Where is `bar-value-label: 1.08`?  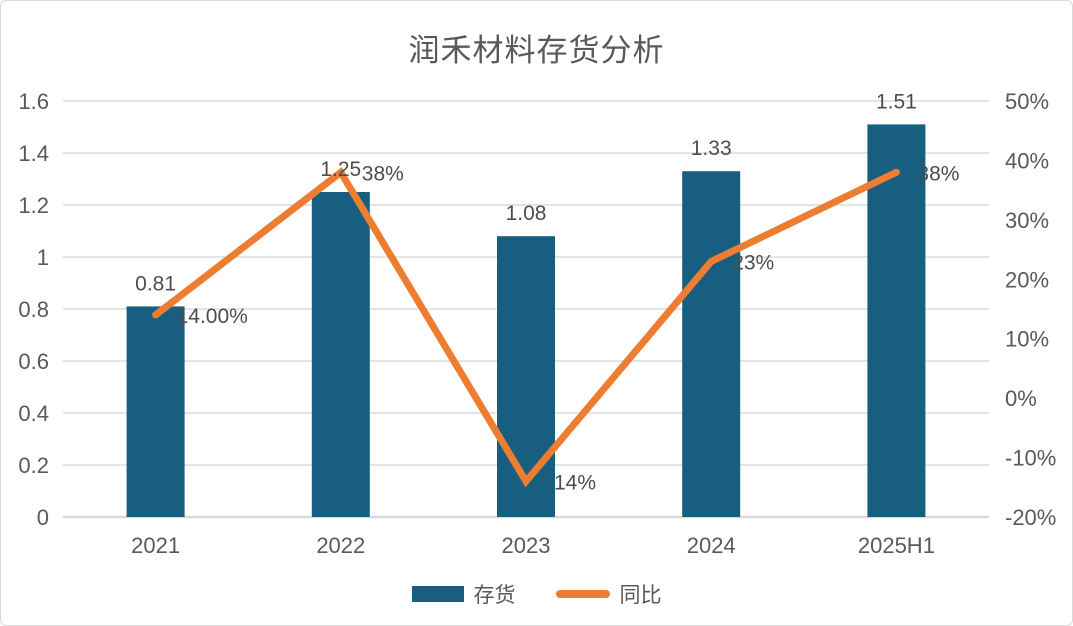
bar-value-label: 1.08 is located at coordinates (526, 213).